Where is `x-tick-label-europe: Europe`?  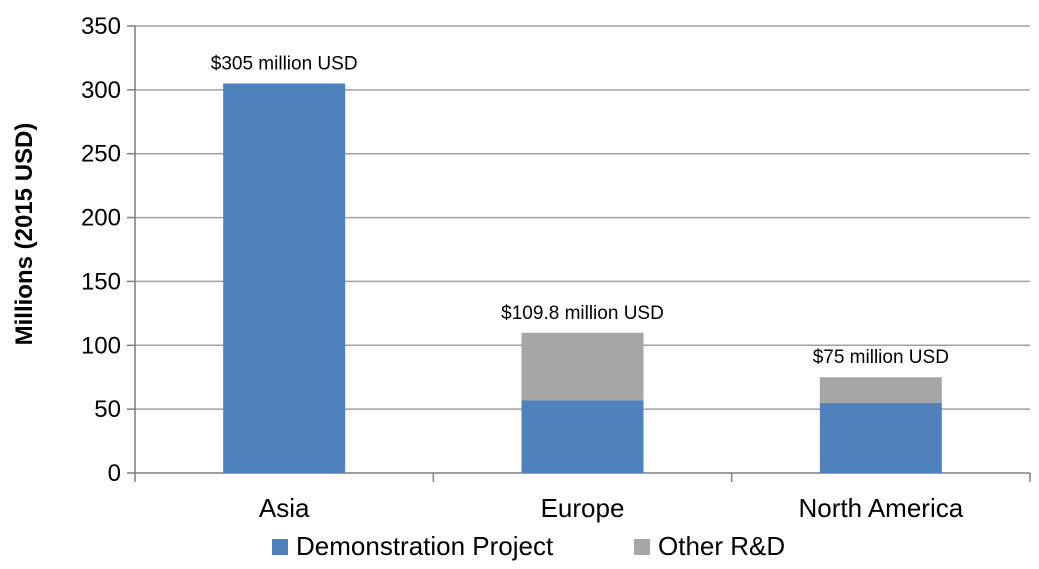
x-tick-label-europe: Europe is located at coordinates (583, 508).